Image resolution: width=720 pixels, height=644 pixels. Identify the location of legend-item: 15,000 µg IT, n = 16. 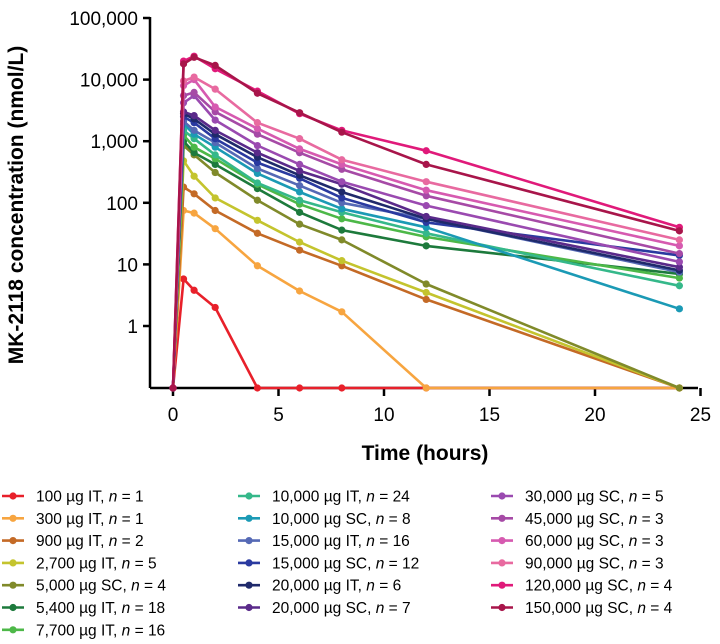
(324, 541).